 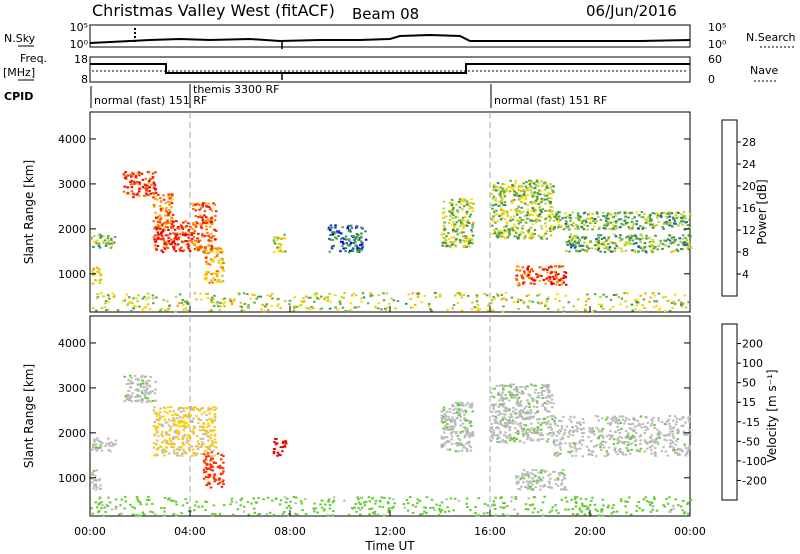 I want to click on power-colorbar-tick-label: 24, so click(x=749, y=164).